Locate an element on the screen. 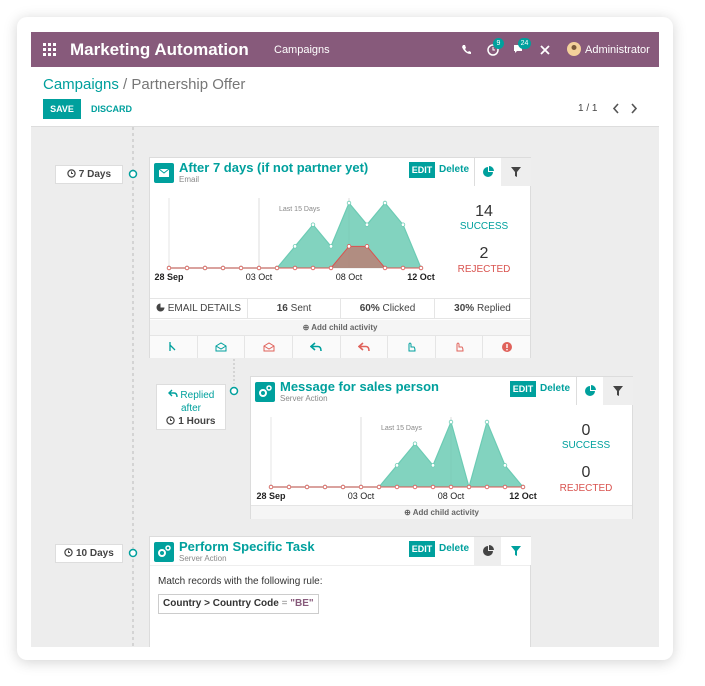  breadcrumb-parent: Campaigns is located at coordinates (81, 84).